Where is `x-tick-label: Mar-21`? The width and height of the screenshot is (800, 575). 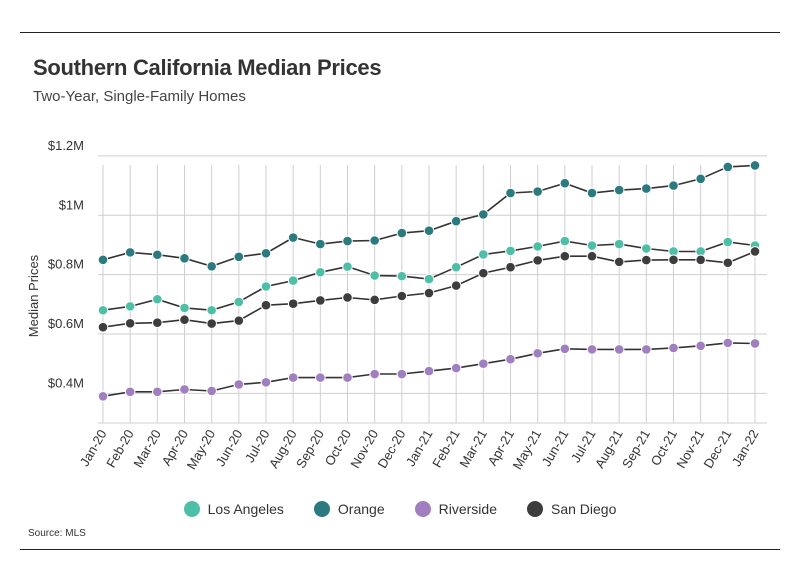 x-tick-label: Mar-21 is located at coordinates (473, 448).